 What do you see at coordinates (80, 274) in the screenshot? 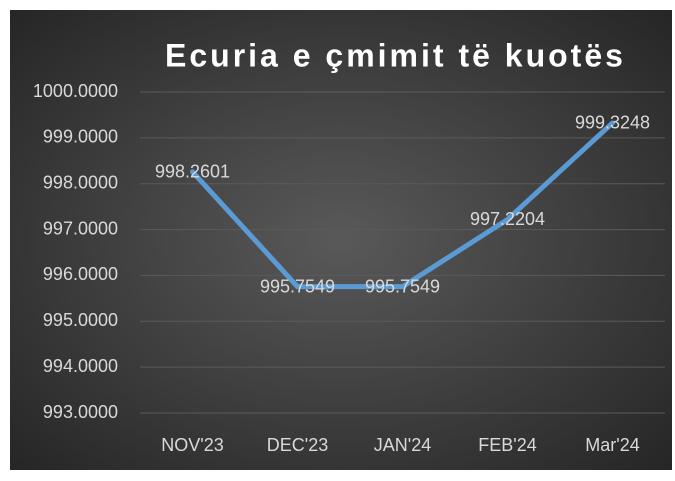
I see `y-tick-label: 996.0000` at bounding box center [80, 274].